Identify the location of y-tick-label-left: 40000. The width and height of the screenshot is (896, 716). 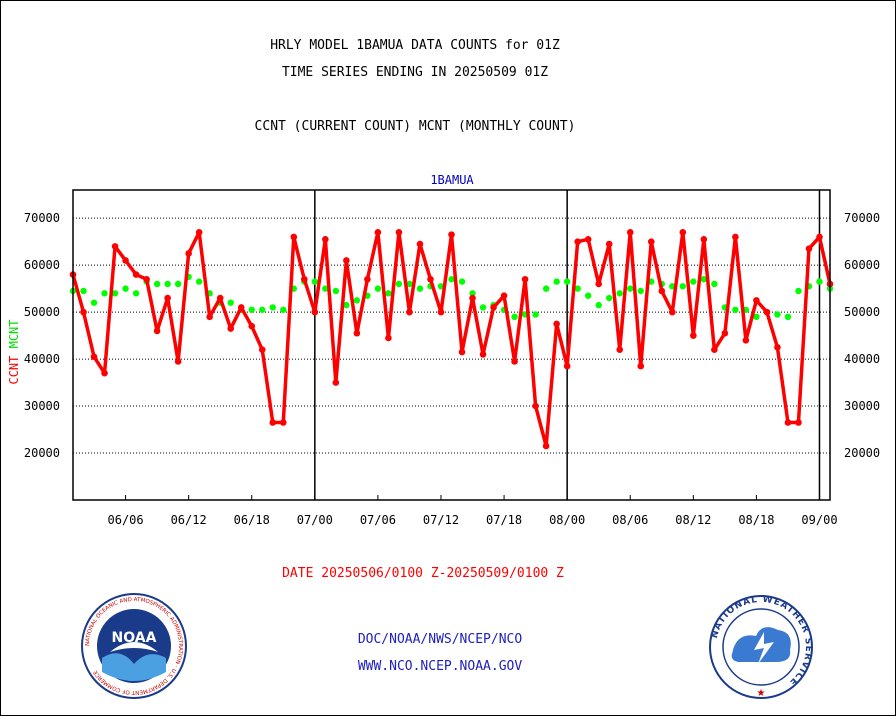
(42, 359).